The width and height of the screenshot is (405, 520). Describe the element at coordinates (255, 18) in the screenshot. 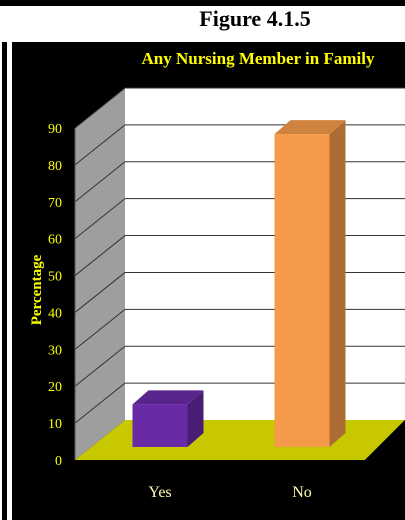

I see `figure-label: Figure 4.1.5` at that location.